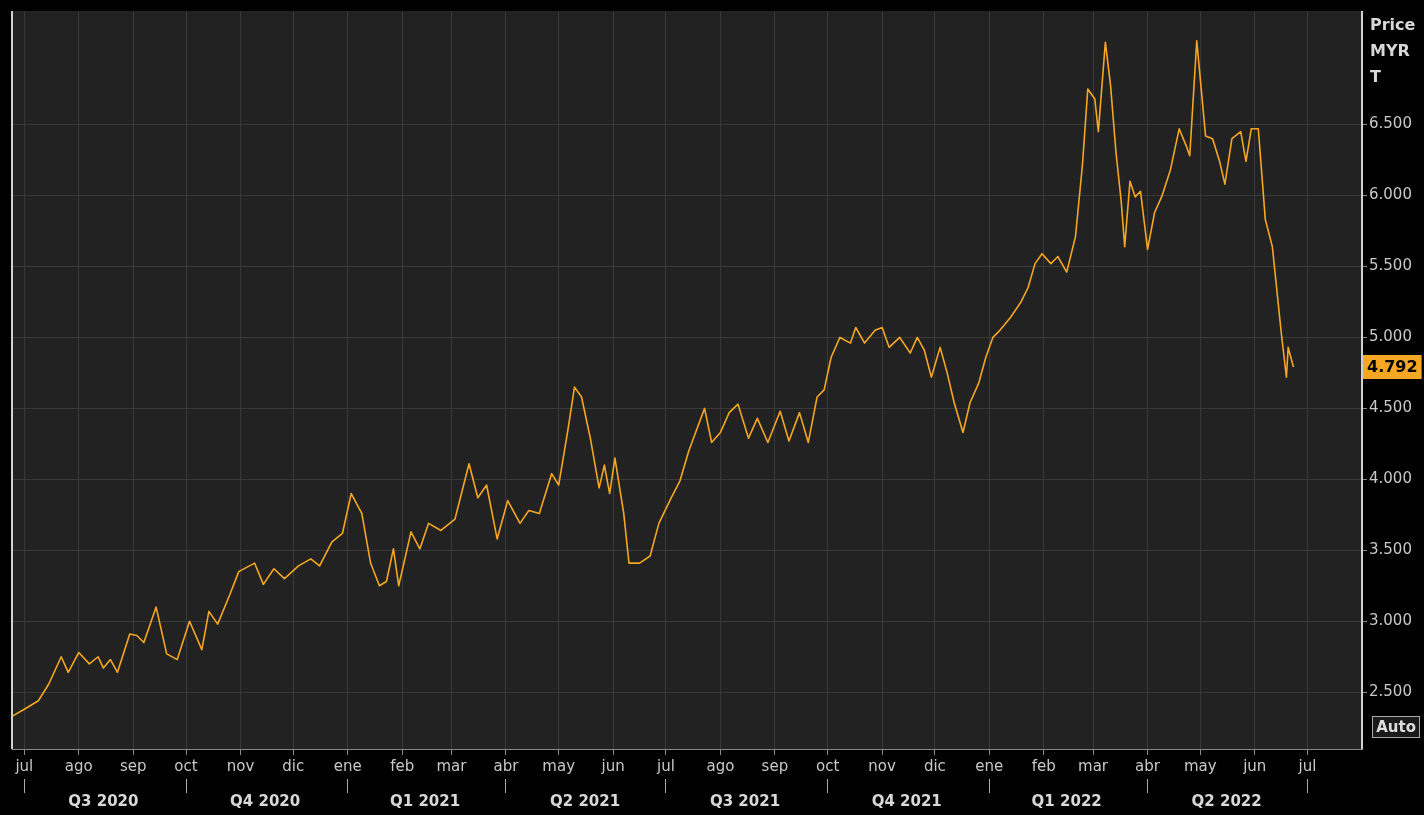 This screenshot has height=815, width=1424. What do you see at coordinates (1226, 800) in the screenshot?
I see `x2-tick-label: Q2 2022` at bounding box center [1226, 800].